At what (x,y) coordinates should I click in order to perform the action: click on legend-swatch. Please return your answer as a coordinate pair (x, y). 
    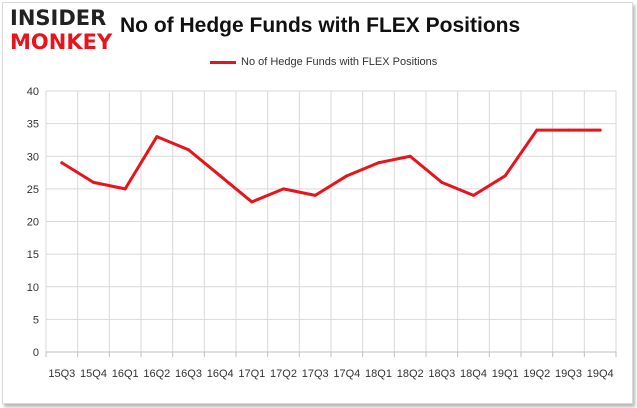
    Looking at the image, I should click on (223, 62).